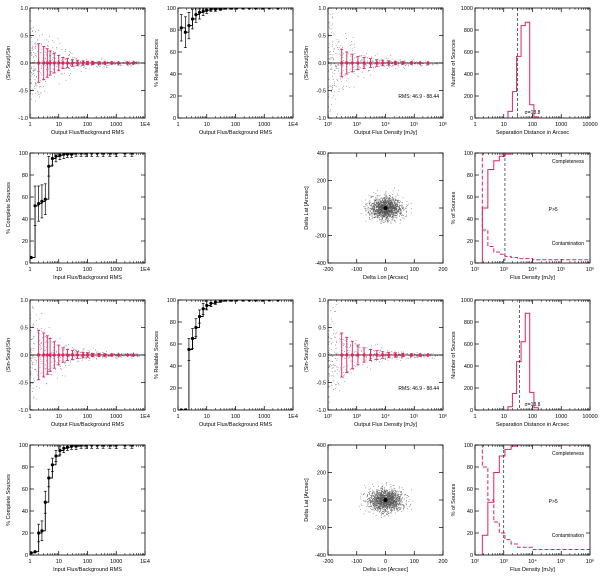 Image resolution: width=600 pixels, height=584 pixels. I want to click on y-tick-label: 20, so click(25, 534).